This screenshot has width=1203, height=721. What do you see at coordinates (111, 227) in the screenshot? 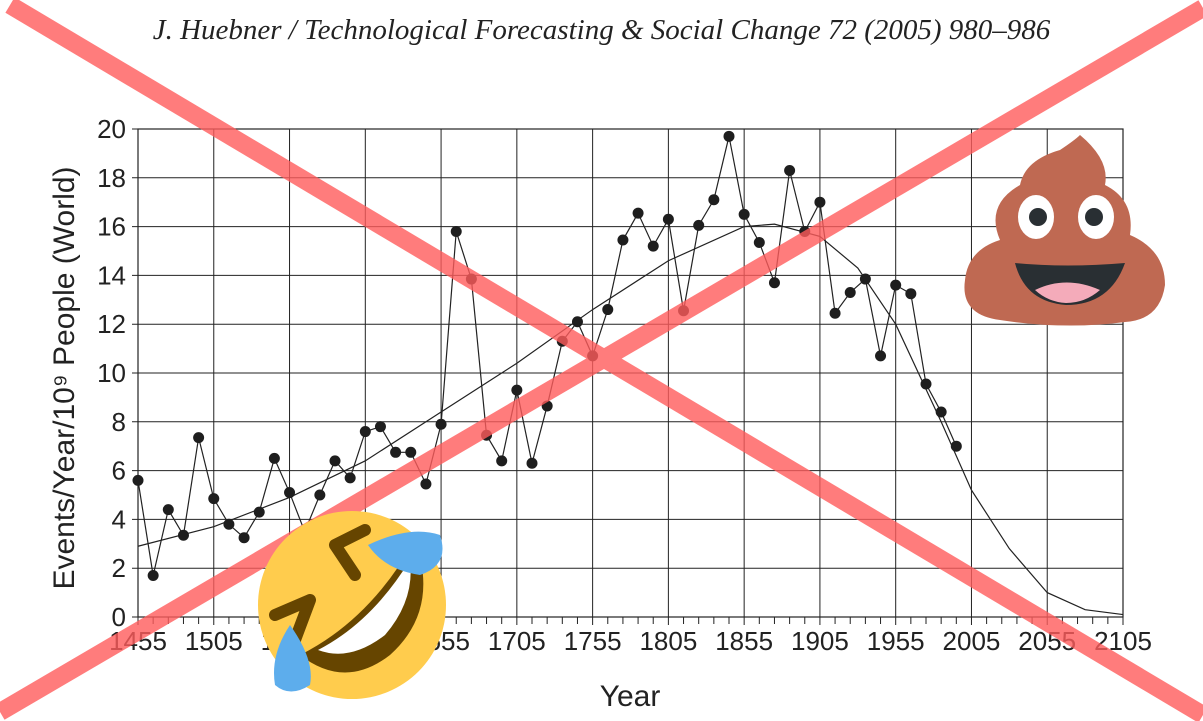
I see `y-tick-label: 16` at bounding box center [111, 227].